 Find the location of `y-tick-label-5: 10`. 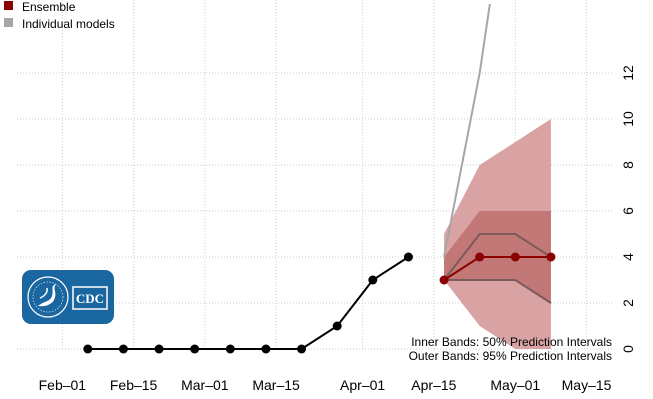

y-tick-label-5: 10 is located at coordinates (628, 119).